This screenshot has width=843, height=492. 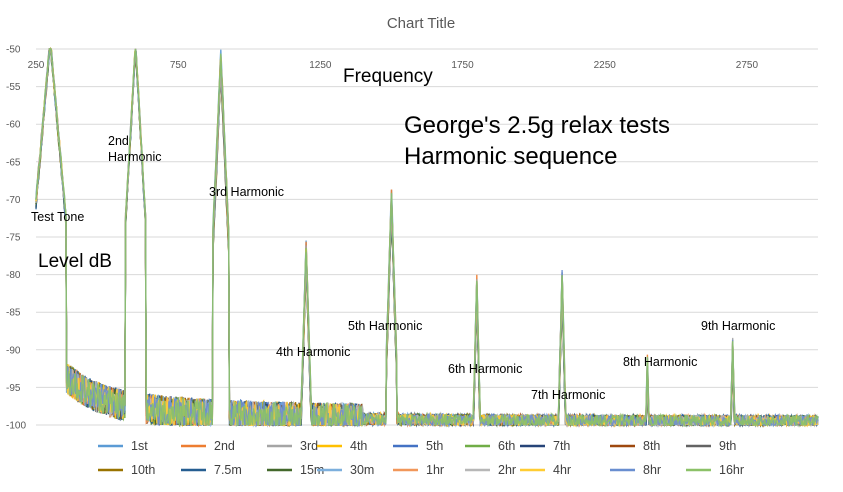 I want to click on x-axis-tick-labels: 250 750 1250 1750 2250 2750, so click(x=393, y=65).